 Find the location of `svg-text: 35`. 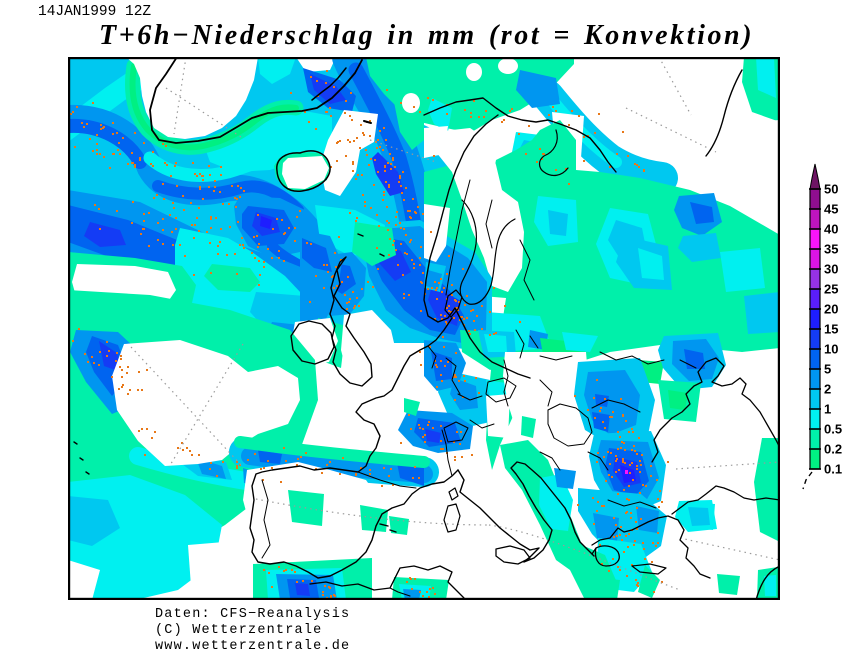

svg-text: 35 is located at coordinates (831, 249).